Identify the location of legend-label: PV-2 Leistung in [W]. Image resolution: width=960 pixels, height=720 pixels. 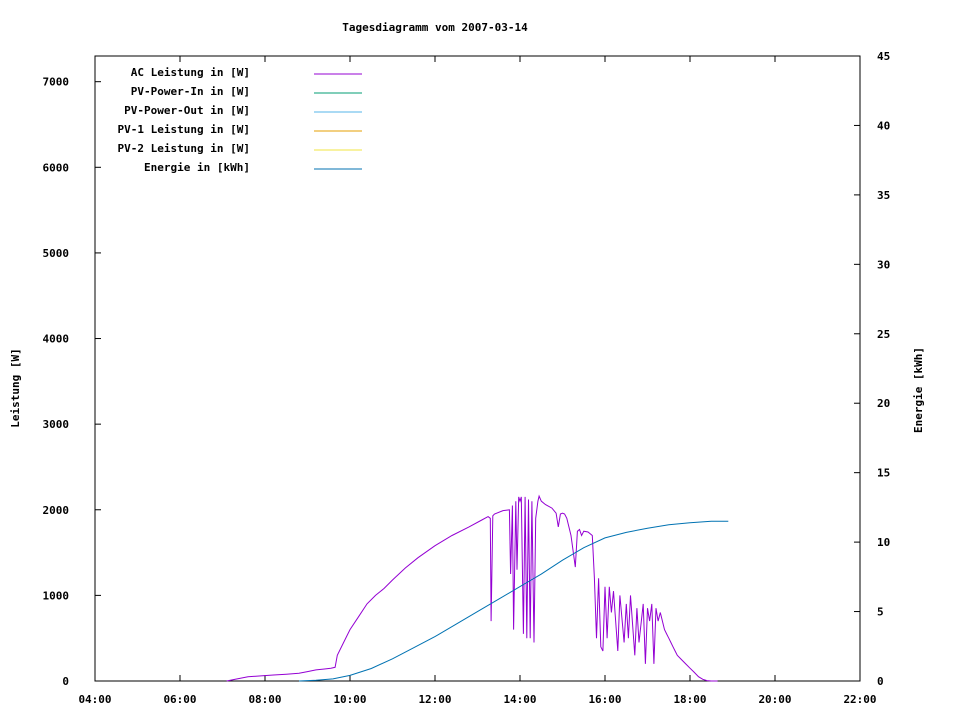
(184, 148).